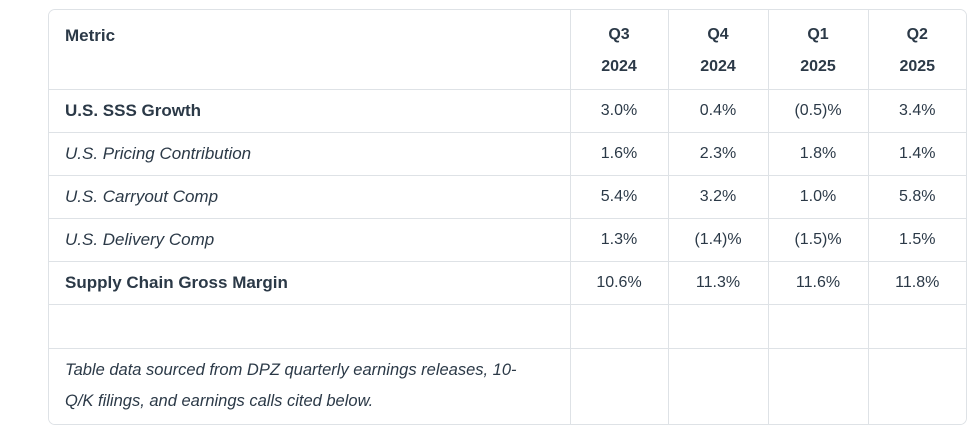 The height and width of the screenshot is (431, 975). What do you see at coordinates (618, 283) in the screenshot?
I see `value-cell: 10.6%` at bounding box center [618, 283].